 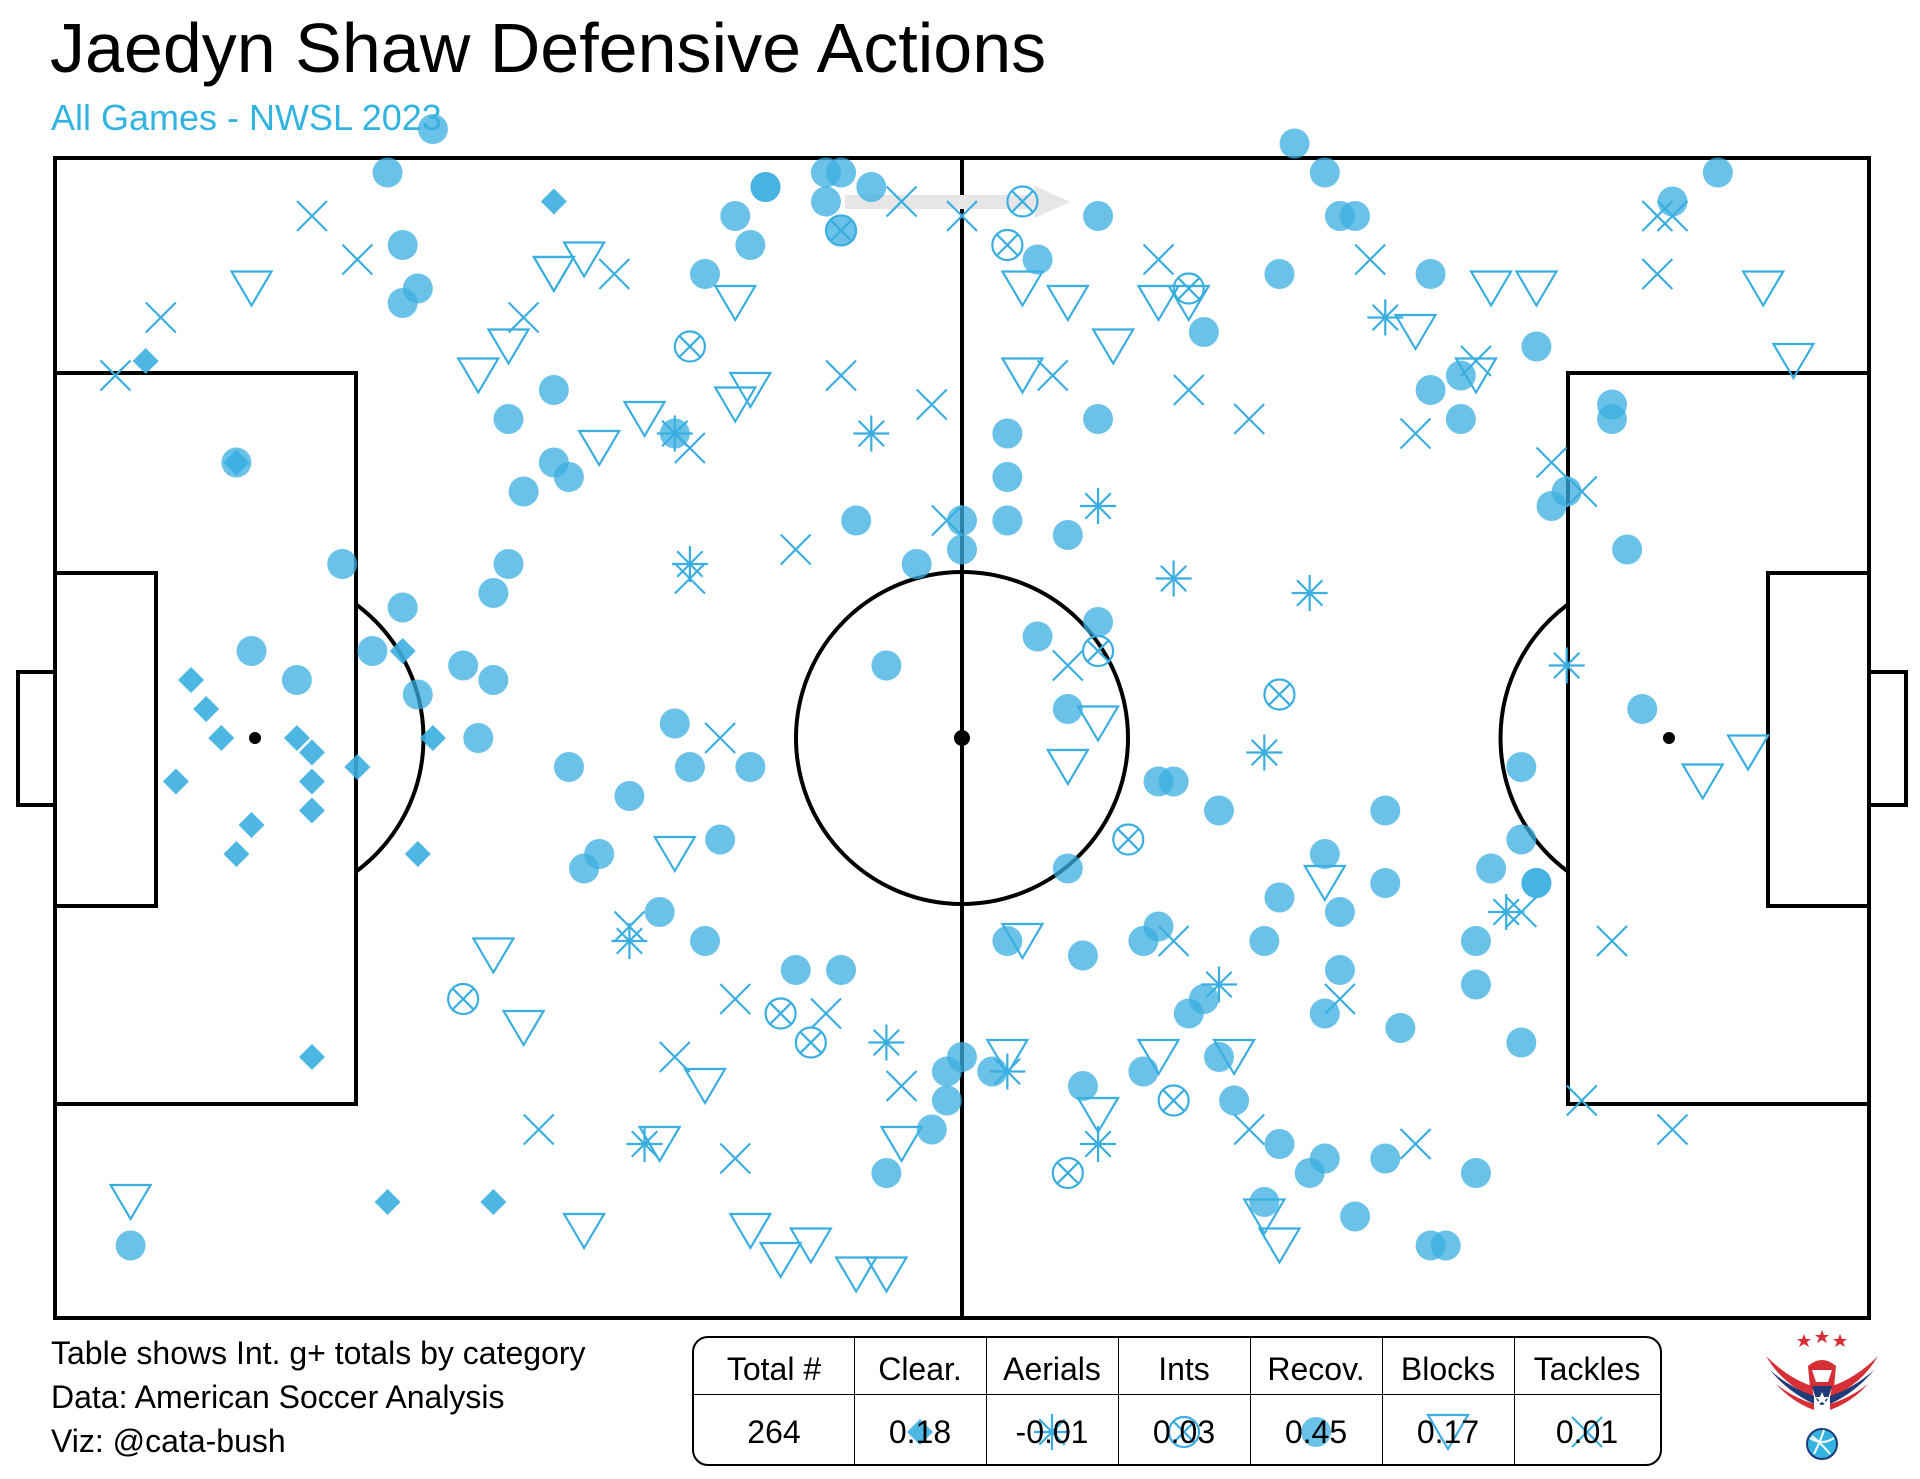 I want to click on table-header-cell: Blocks, so click(x=1448, y=1369).